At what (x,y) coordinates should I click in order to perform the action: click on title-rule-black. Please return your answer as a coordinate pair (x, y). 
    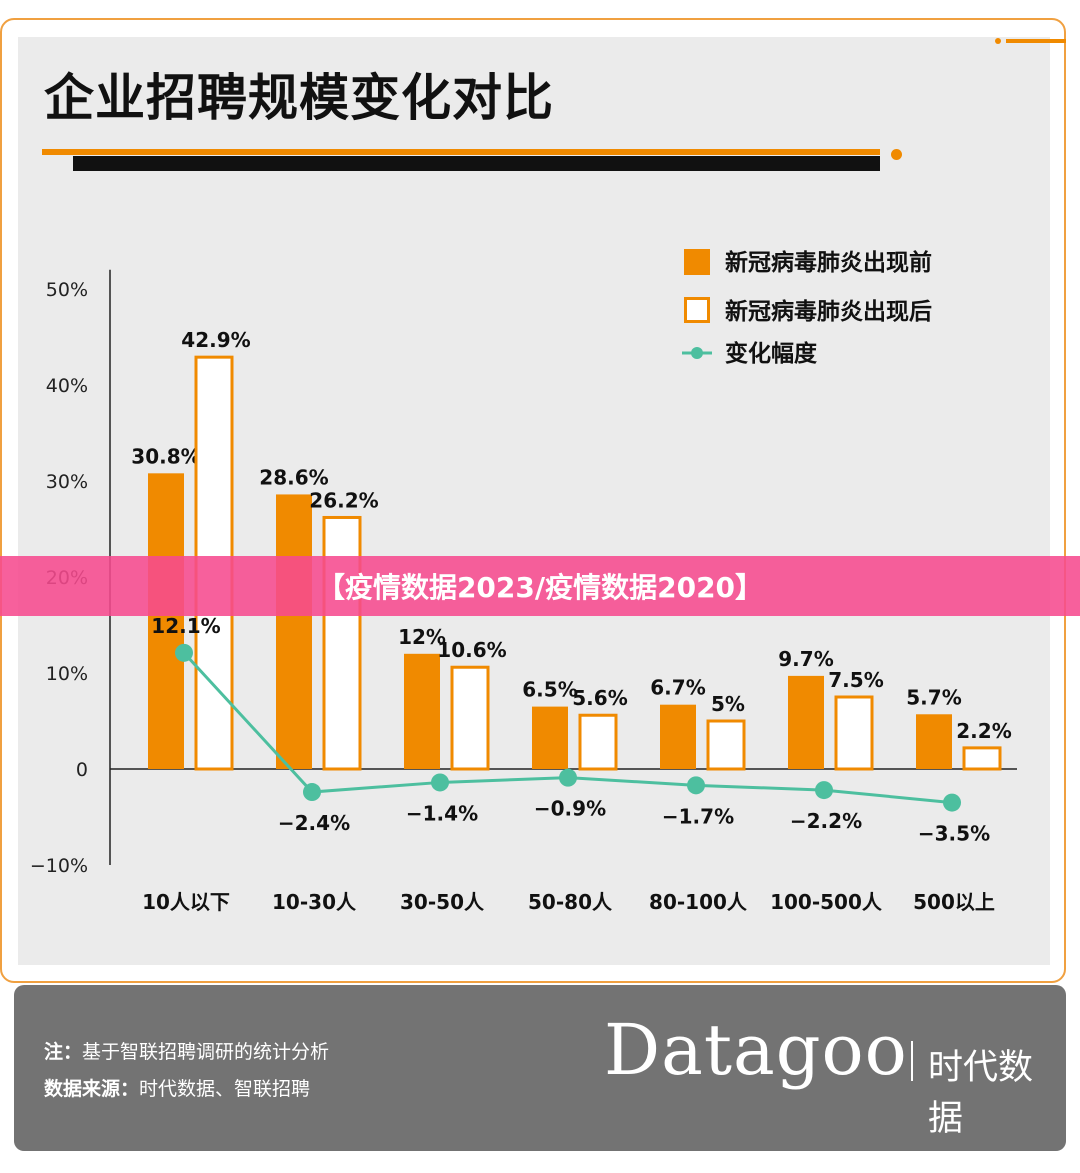
    Looking at the image, I should click on (476, 163).